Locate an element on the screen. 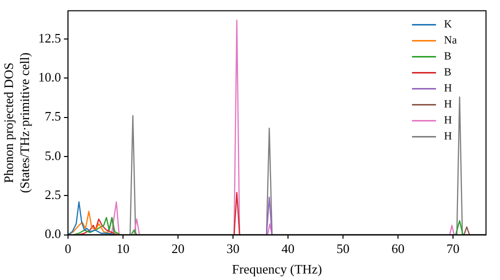 The width and height of the screenshot is (500, 280). x-tick-label: 40 is located at coordinates (287, 248).